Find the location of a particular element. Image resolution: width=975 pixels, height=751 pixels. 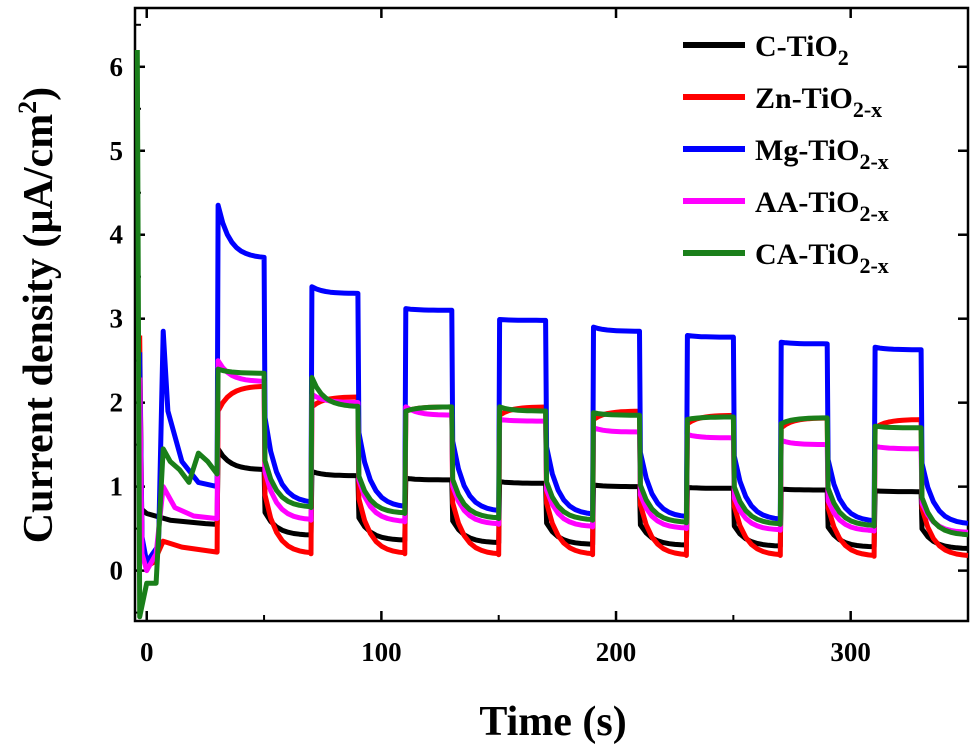

y-tick-label: 6 is located at coordinates (117, 67).